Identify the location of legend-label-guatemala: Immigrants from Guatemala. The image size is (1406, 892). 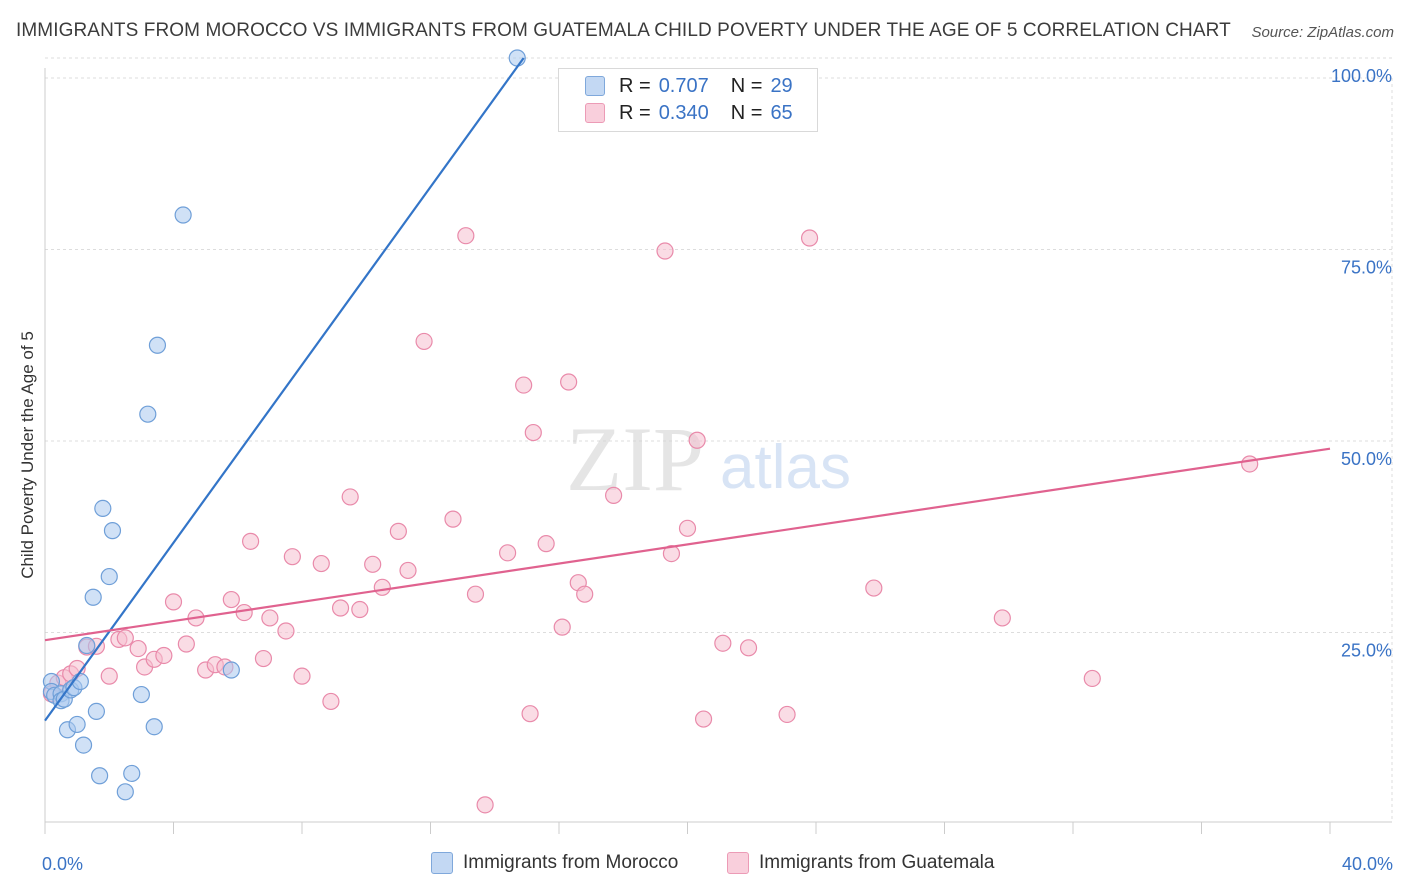
(877, 862).